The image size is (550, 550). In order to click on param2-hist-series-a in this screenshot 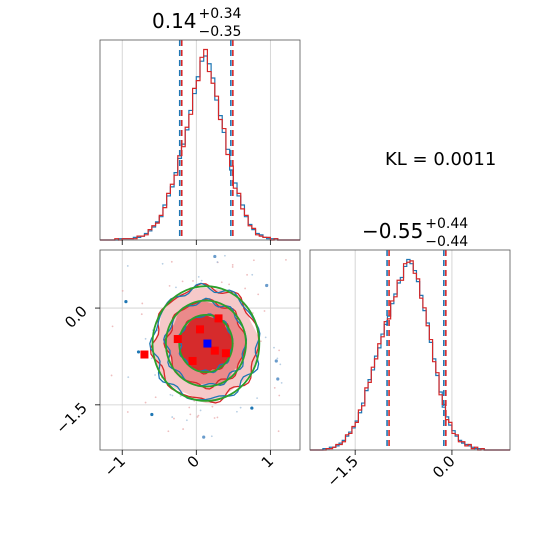, I will do `click(410, 354)`.